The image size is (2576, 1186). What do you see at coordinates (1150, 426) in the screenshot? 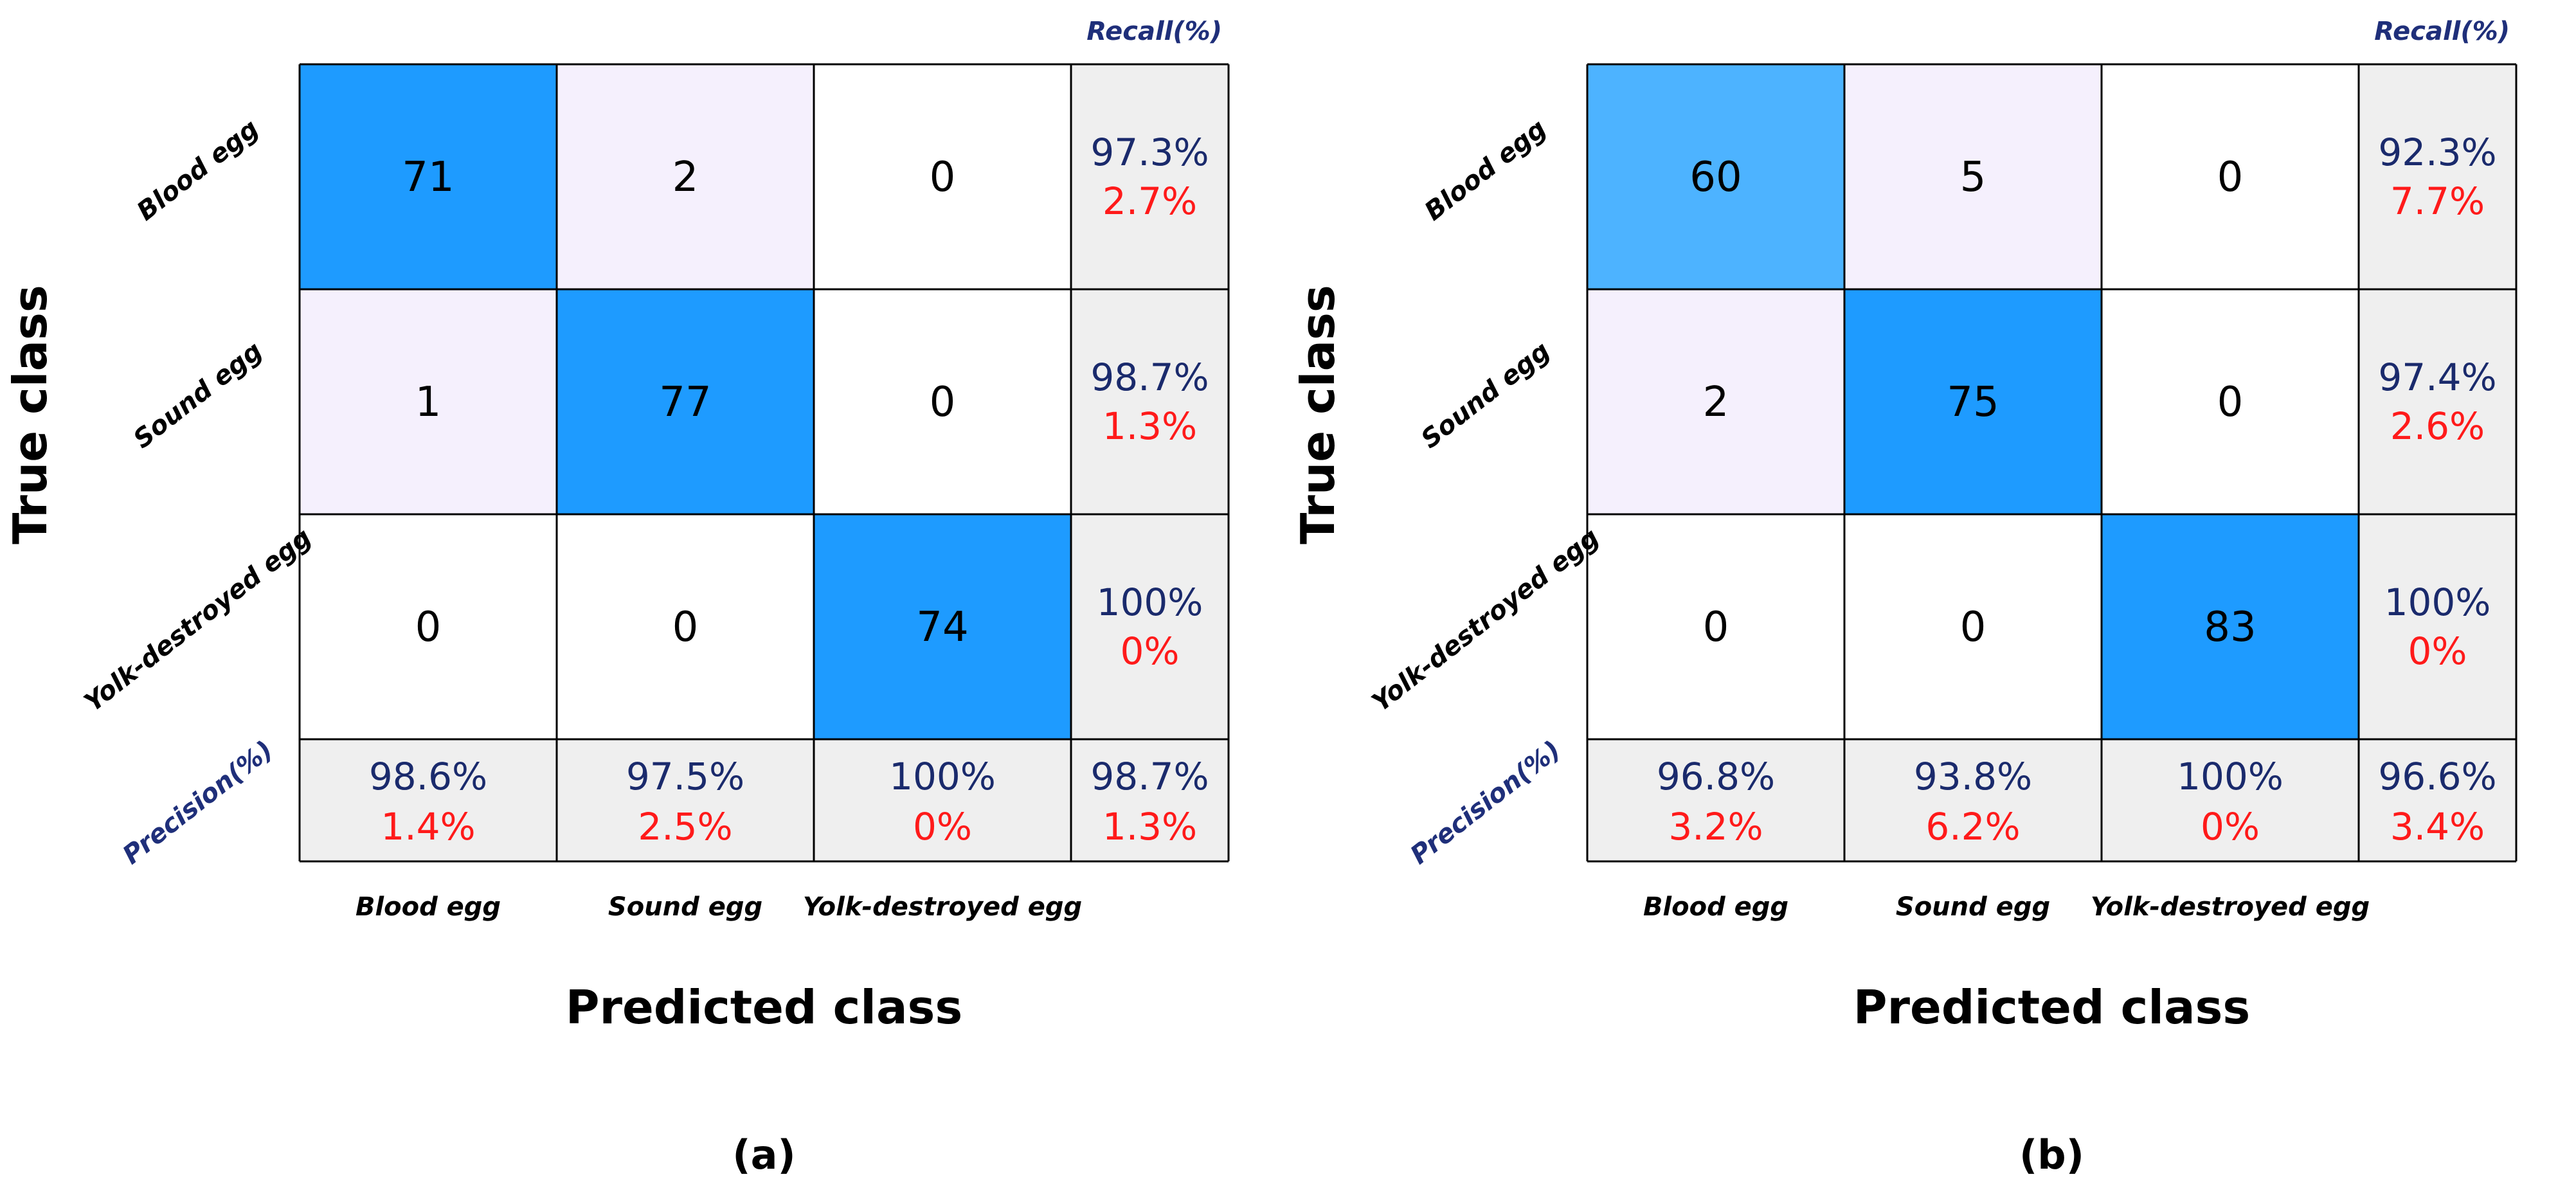
I see `recall-error-1: 1.3%` at bounding box center [1150, 426].